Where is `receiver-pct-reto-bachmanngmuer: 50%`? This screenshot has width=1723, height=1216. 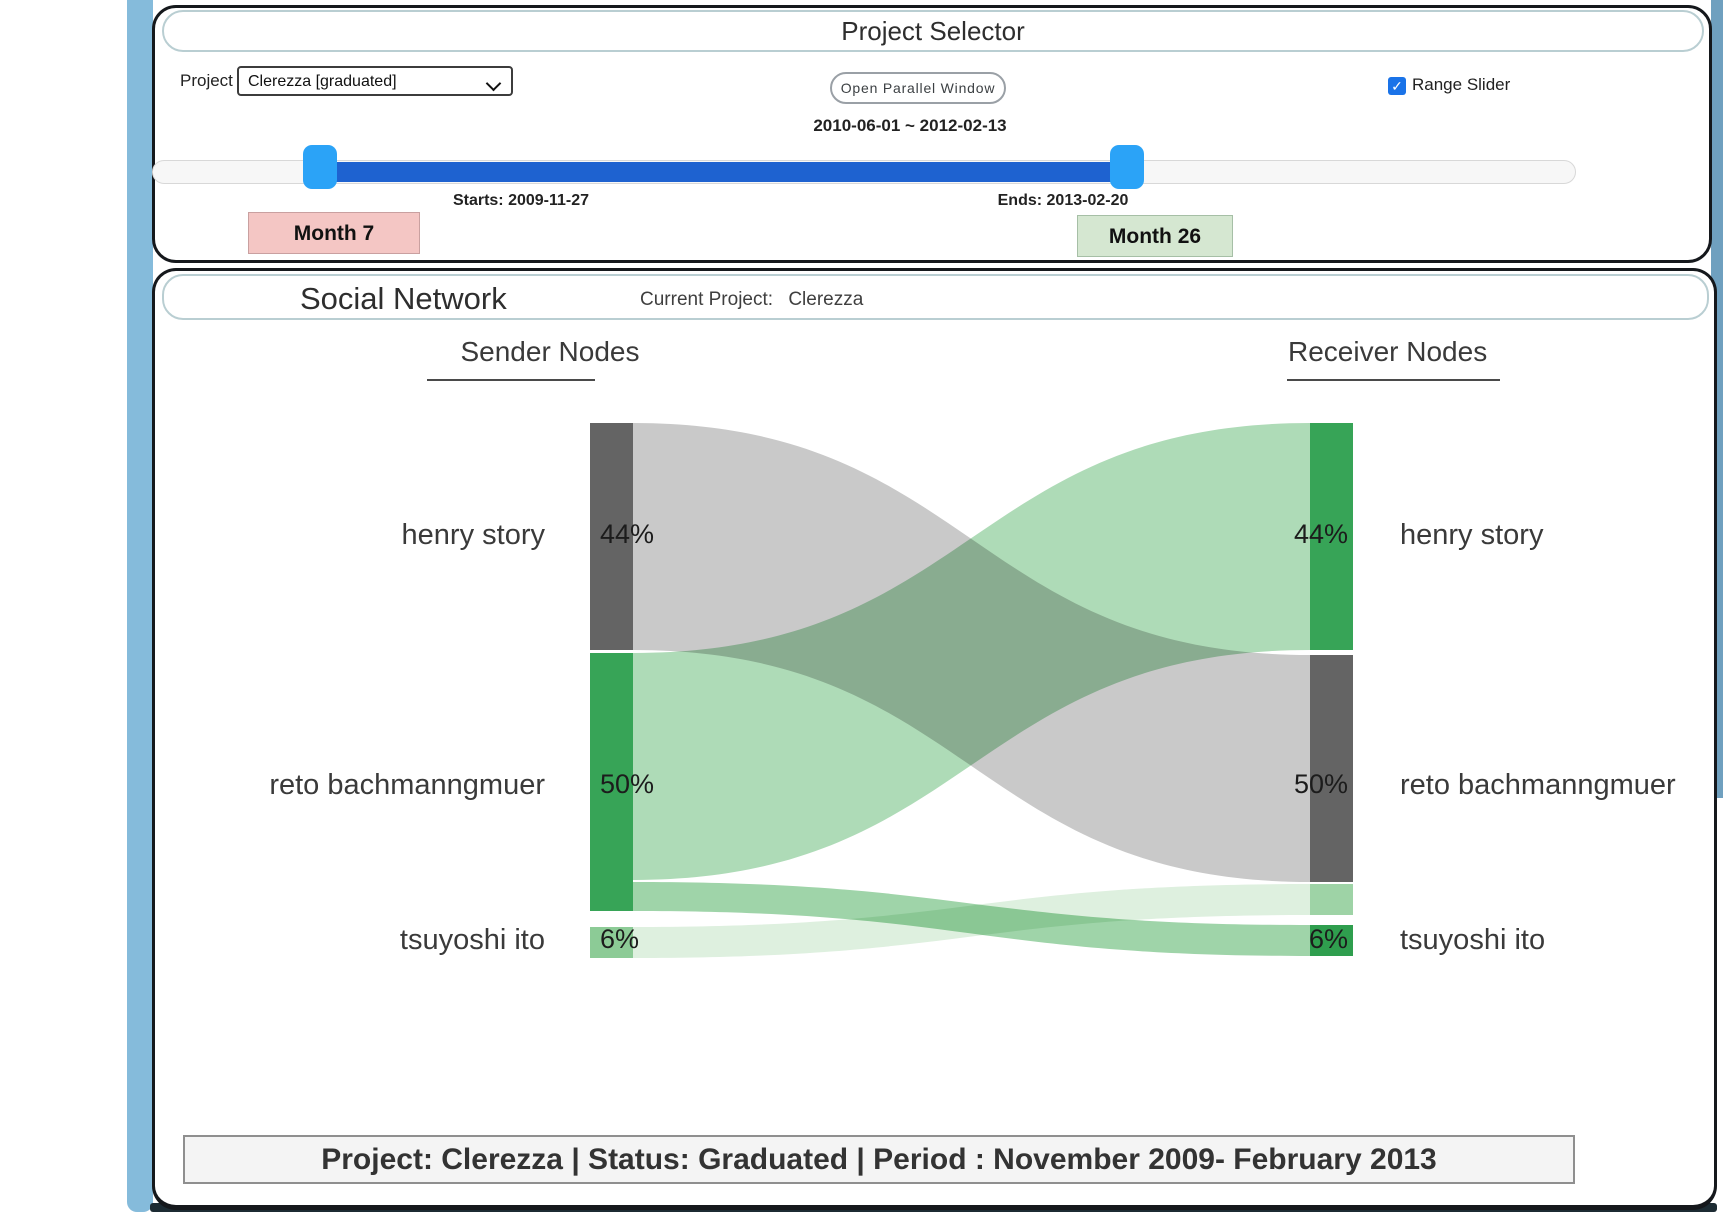 receiver-pct-reto-bachmanngmuer: 50% is located at coordinates (1320, 784).